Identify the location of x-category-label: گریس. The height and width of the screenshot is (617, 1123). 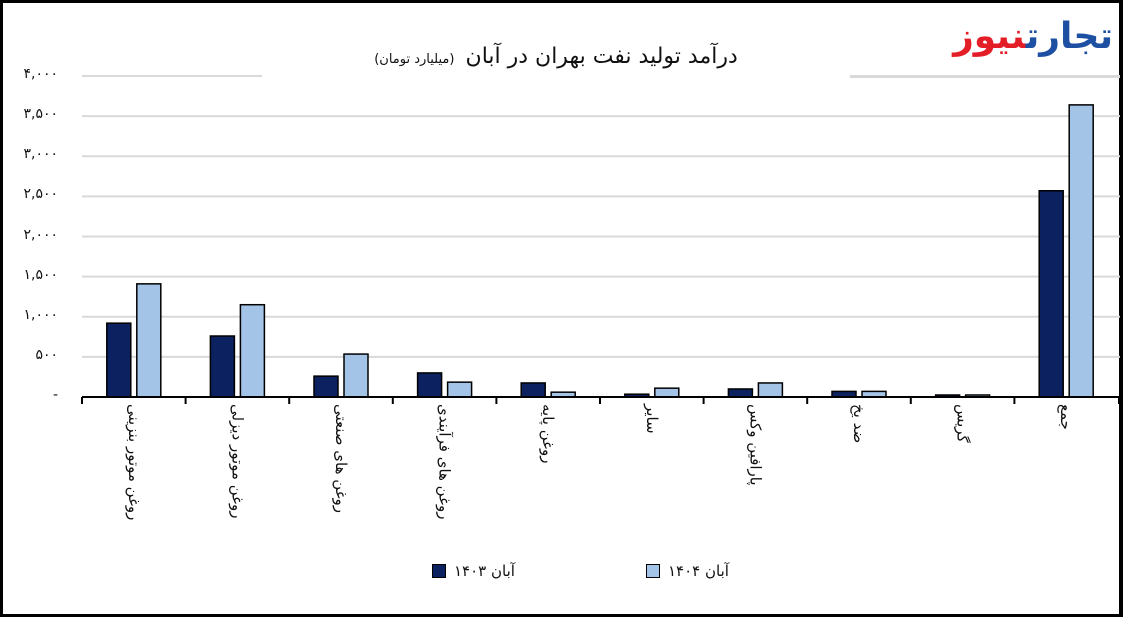
(962, 423).